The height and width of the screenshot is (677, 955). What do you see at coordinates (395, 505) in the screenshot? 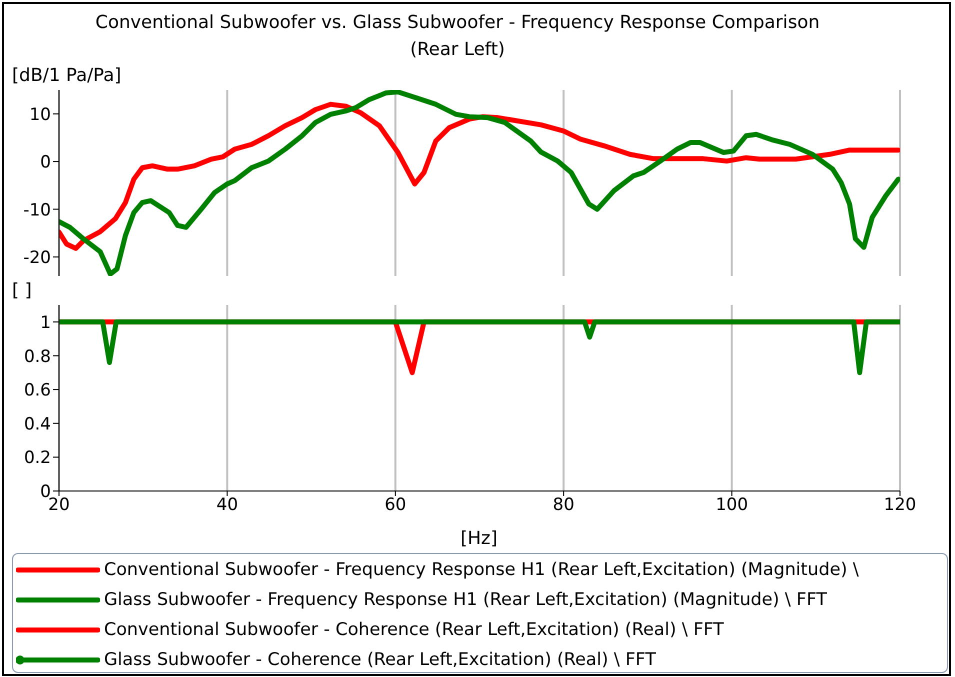
I see `x-tick-label: 60` at bounding box center [395, 505].